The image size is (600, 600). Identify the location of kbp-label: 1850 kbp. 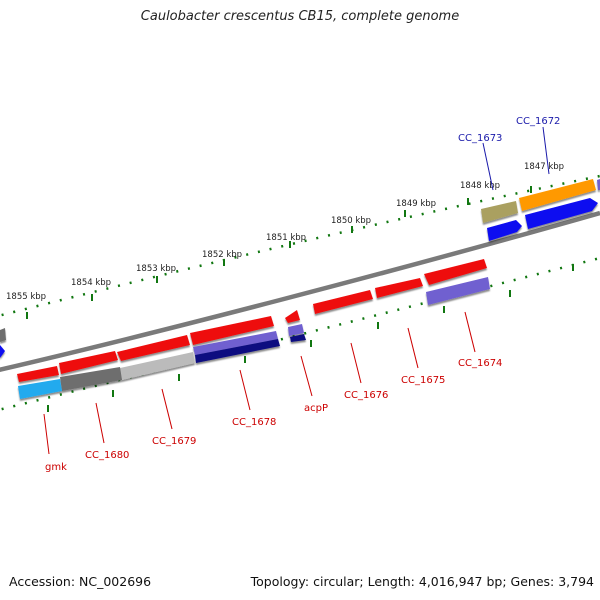
(351, 221).